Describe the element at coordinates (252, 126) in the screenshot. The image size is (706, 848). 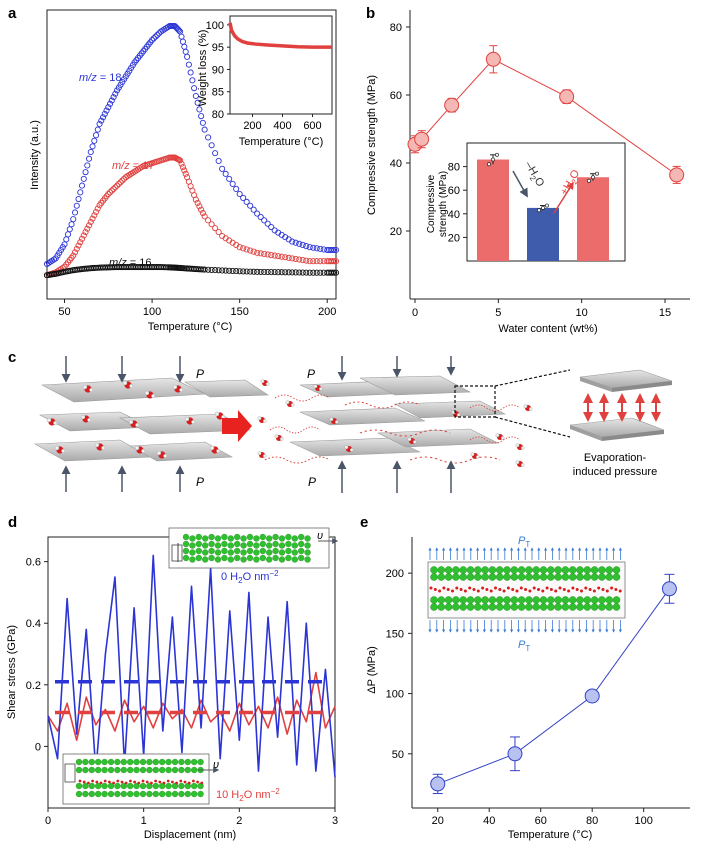
I see `inset-x-tick-label: 200` at that location.